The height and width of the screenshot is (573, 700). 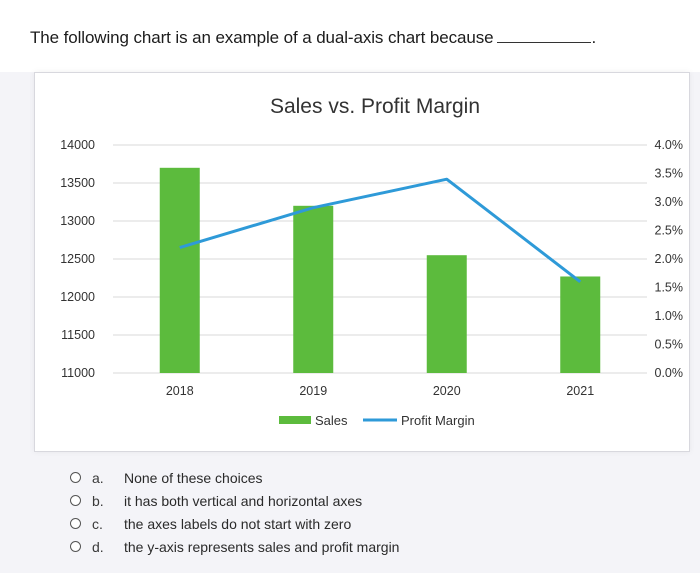 I want to click on legend-label-sales: Sales, so click(x=331, y=420).